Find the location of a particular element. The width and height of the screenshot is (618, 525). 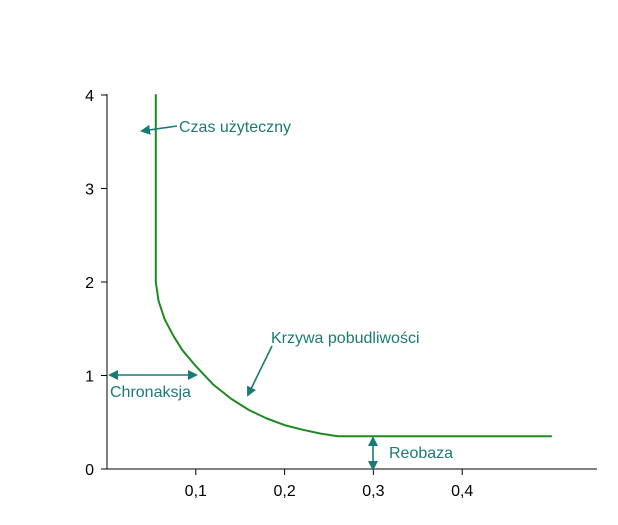

krzywa-pobudliwosci-label: Krzywa pobudliwości is located at coordinates (345, 338).